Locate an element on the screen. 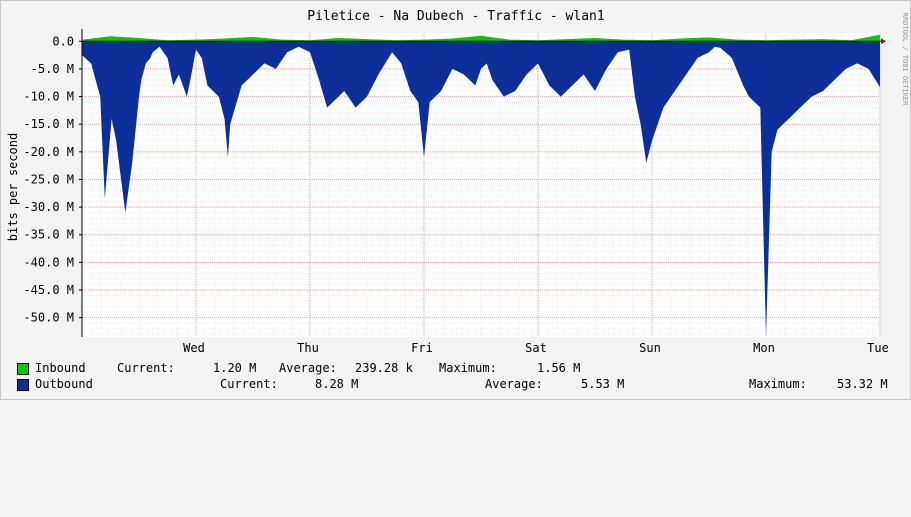 This screenshot has height=517, width=911. outbound-current-value: 8.28 M is located at coordinates (337, 384).